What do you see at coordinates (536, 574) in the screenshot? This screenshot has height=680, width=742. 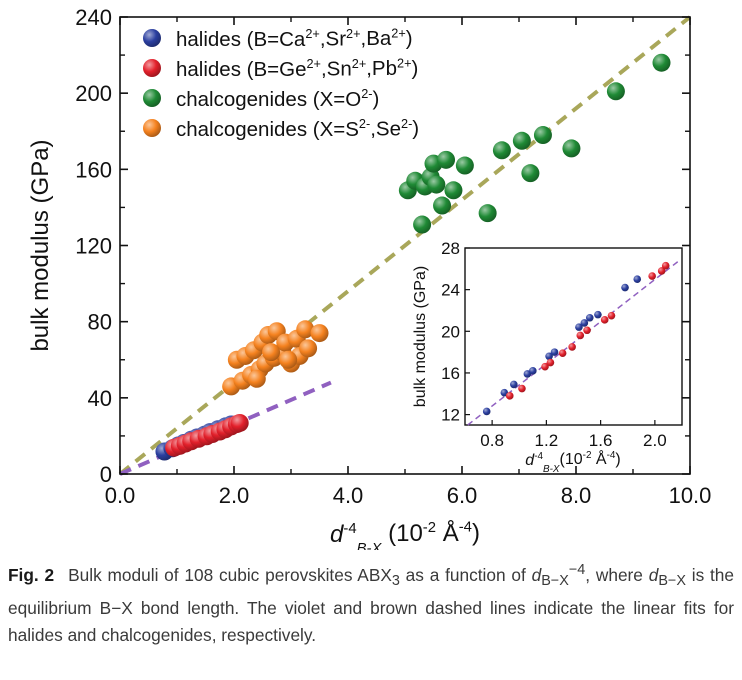 I see `caption-d-1: d` at bounding box center [536, 574].